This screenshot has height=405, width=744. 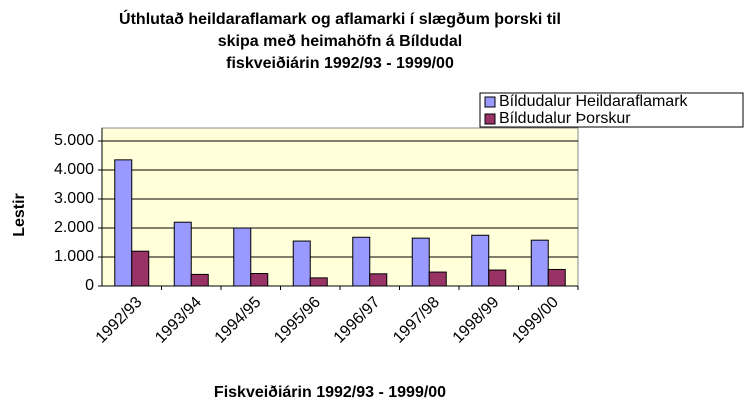 I want to click on legend-box, so click(x=611, y=110).